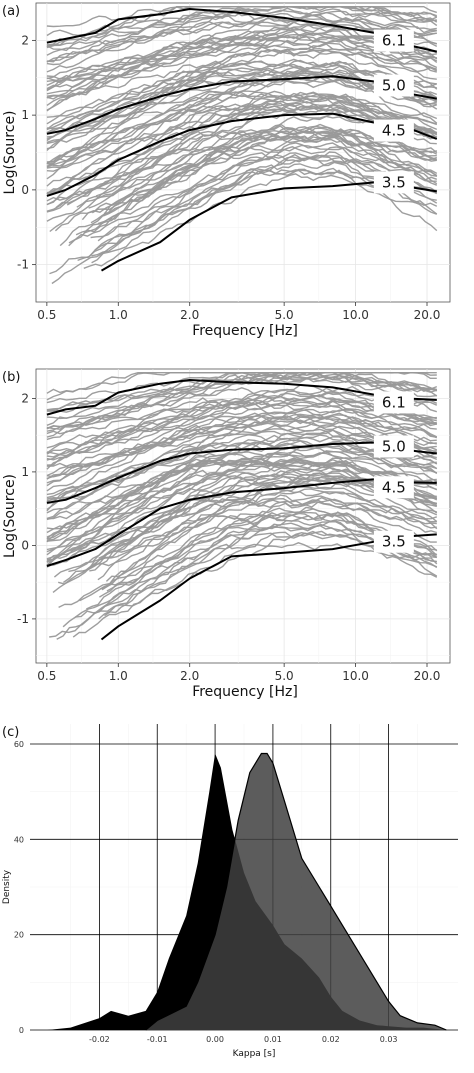  What do you see at coordinates (25, 115) in the screenshot?
I see `y-tick-label: 1` at bounding box center [25, 115].